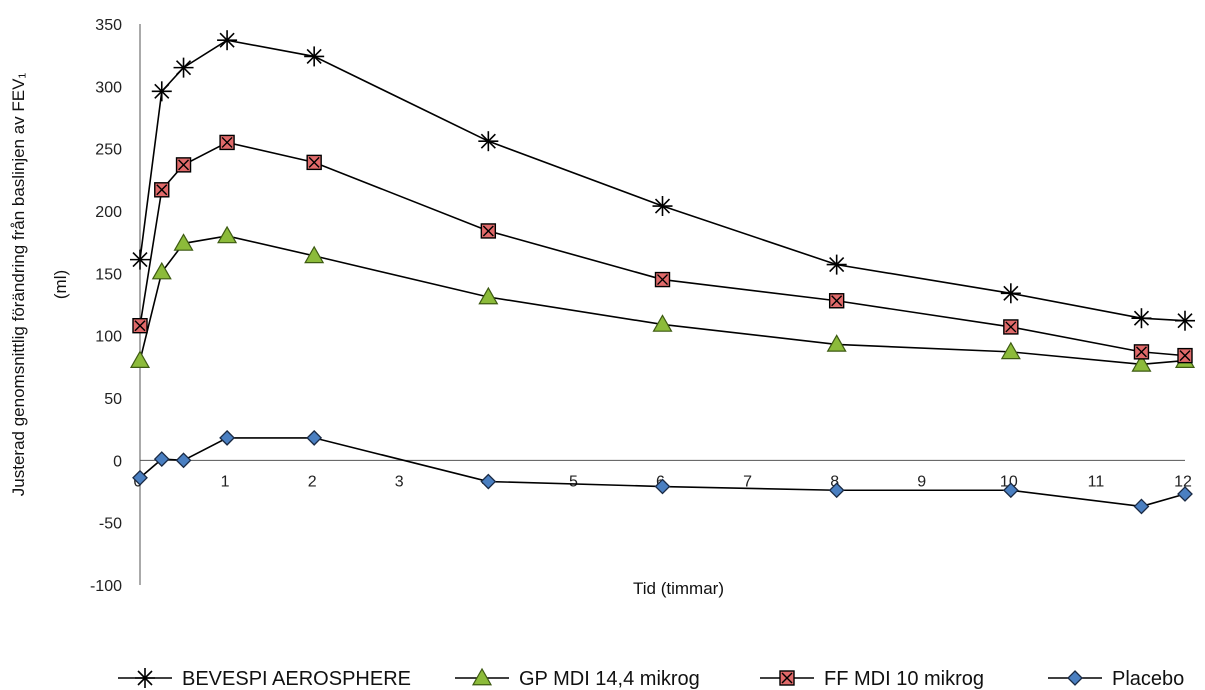  What do you see at coordinates (399, 481) in the screenshot?
I see `x-tick-label: 3` at bounding box center [399, 481].